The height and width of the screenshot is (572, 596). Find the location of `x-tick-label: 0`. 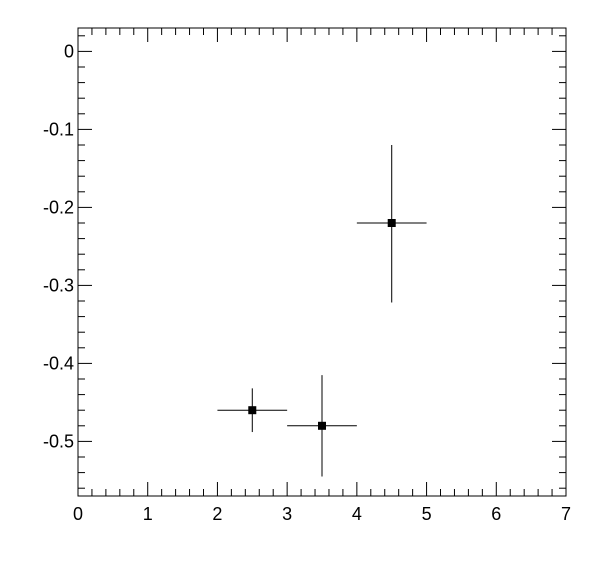

x-tick-label: 0 is located at coordinates (78, 514).